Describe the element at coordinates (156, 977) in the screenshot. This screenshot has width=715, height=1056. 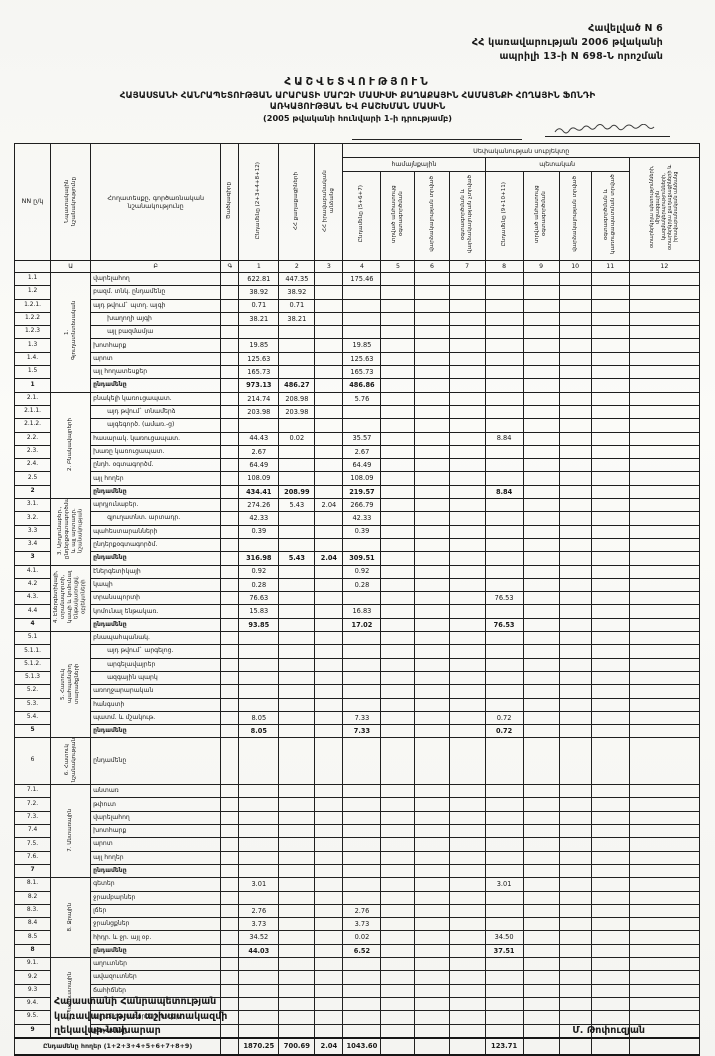
I see `land-type-label: ավազուտներ` at that location.